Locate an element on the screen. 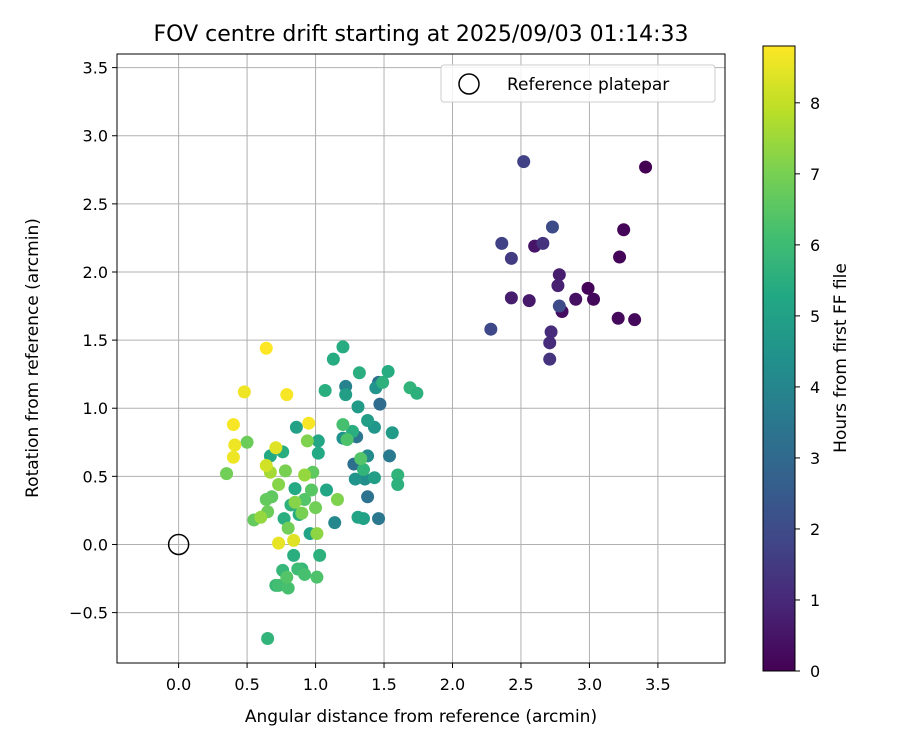 The height and width of the screenshot is (750, 900). legend-box is located at coordinates (578, 83).